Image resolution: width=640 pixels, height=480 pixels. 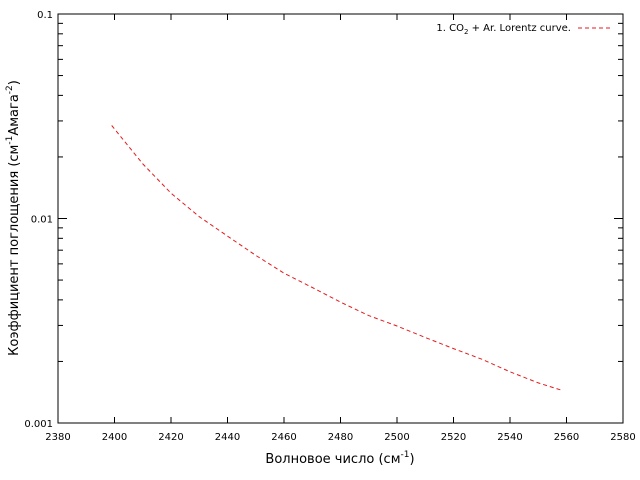 I want to click on x-tick-label: 2560, so click(x=566, y=437).